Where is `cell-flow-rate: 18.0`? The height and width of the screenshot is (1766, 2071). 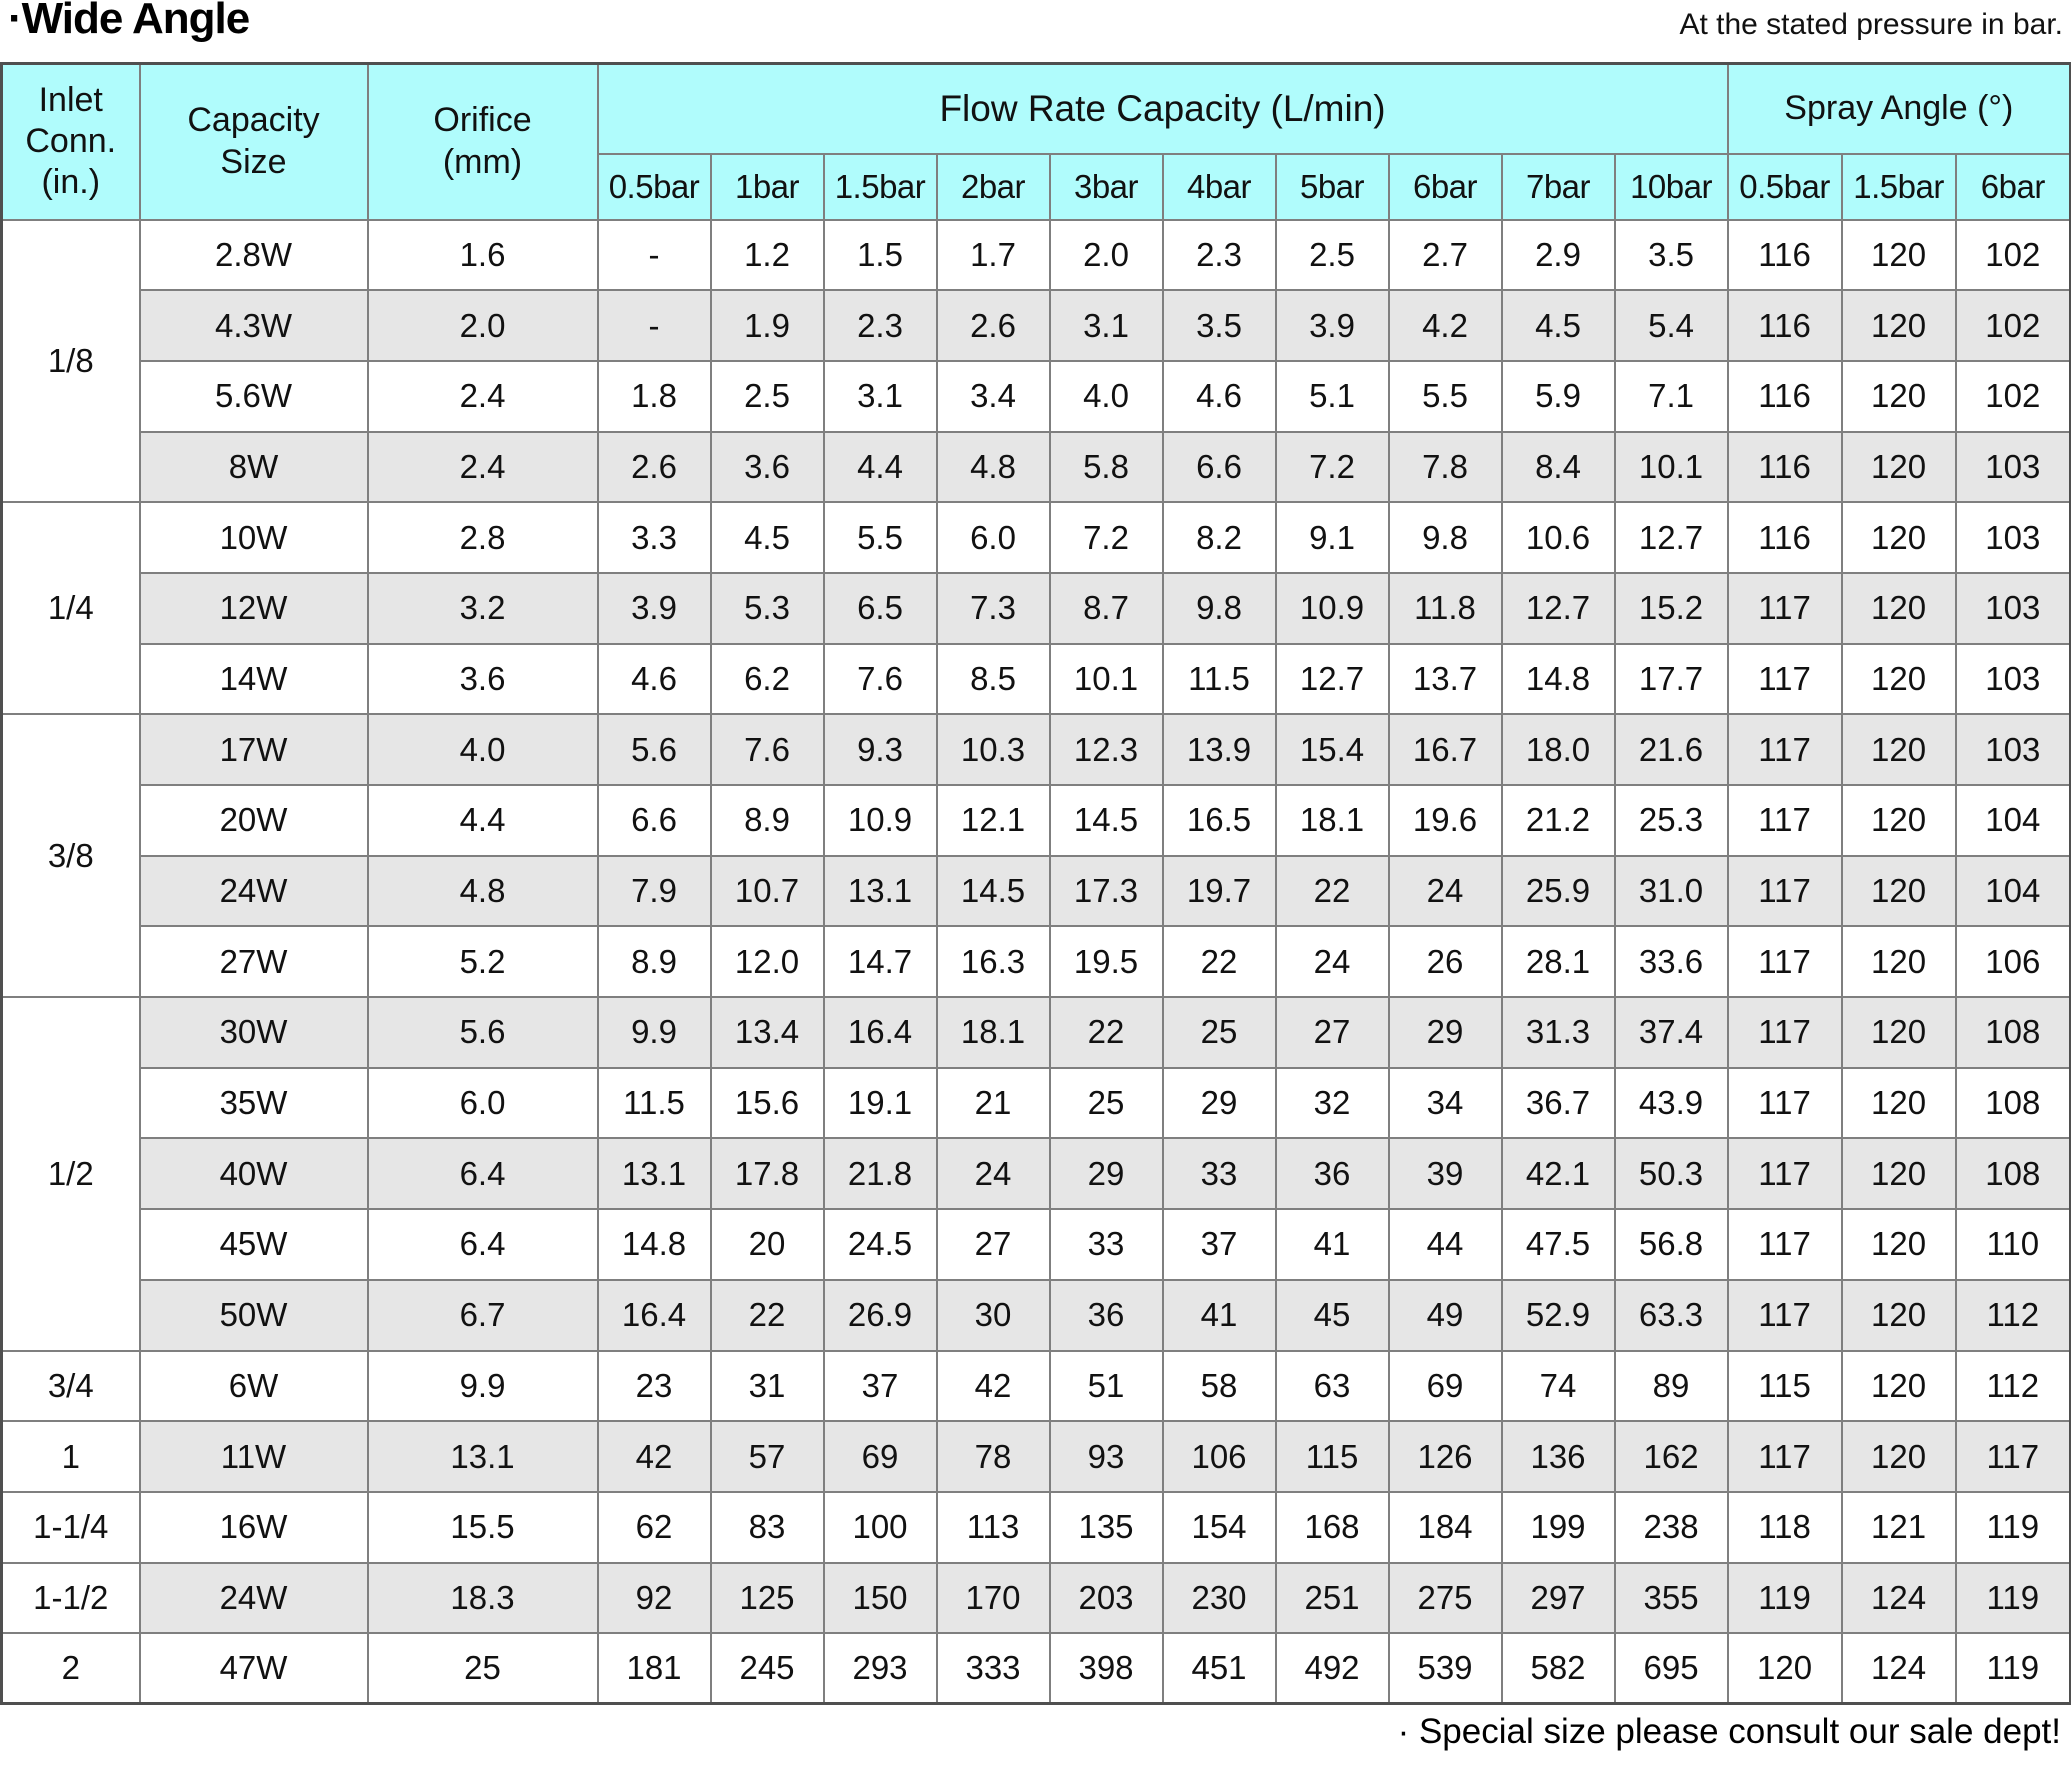
cell-flow-rate: 18.0 is located at coordinates (1558, 749).